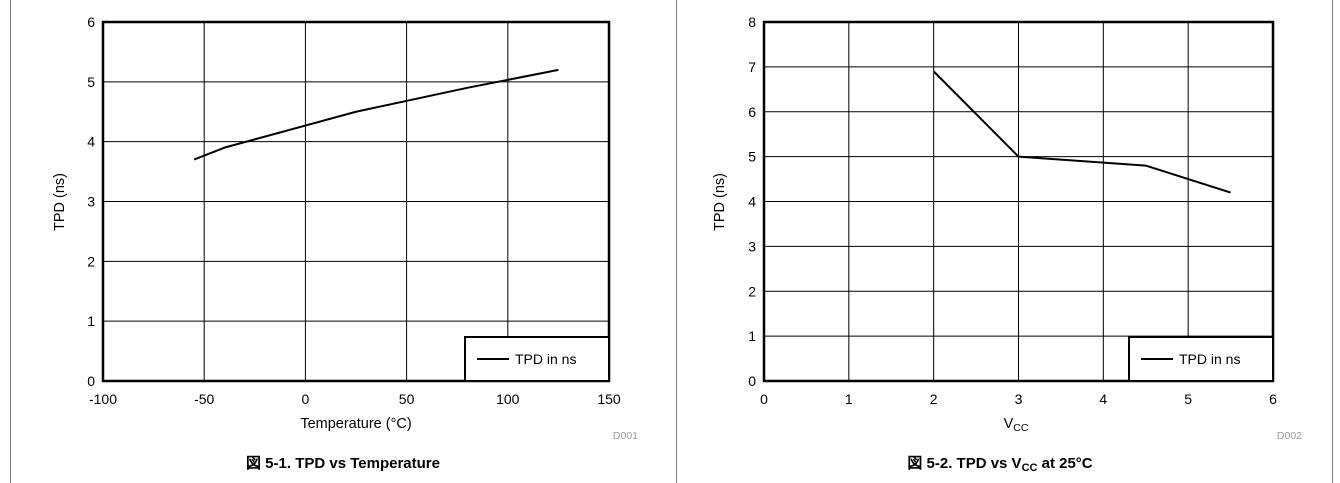 The width and height of the screenshot is (1340, 483). I want to click on chart2-x-tick-label: 5, so click(1188, 399).